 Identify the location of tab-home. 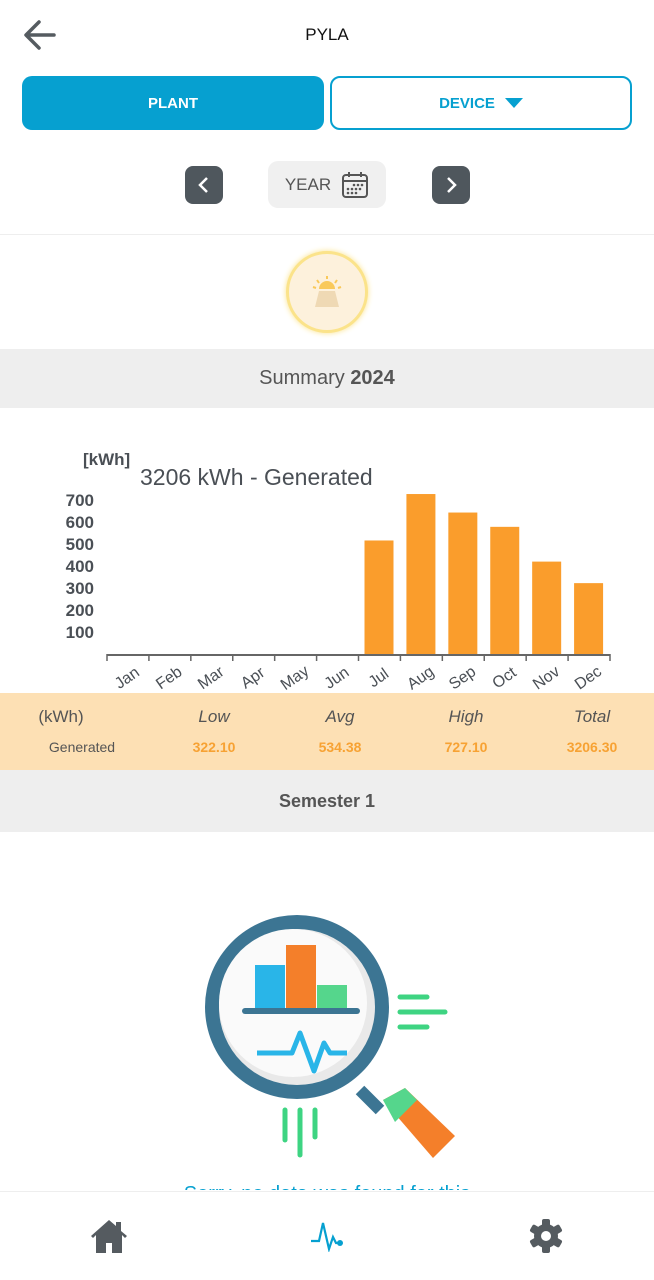
(109, 1236).